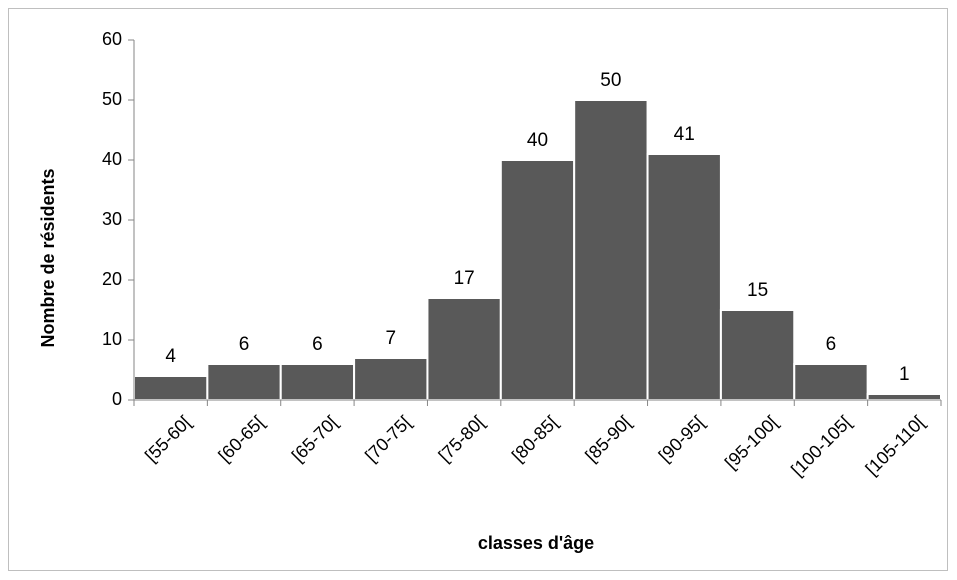 The width and height of the screenshot is (957, 580). What do you see at coordinates (112, 39) in the screenshot?
I see `y-tick-label: 60` at bounding box center [112, 39].